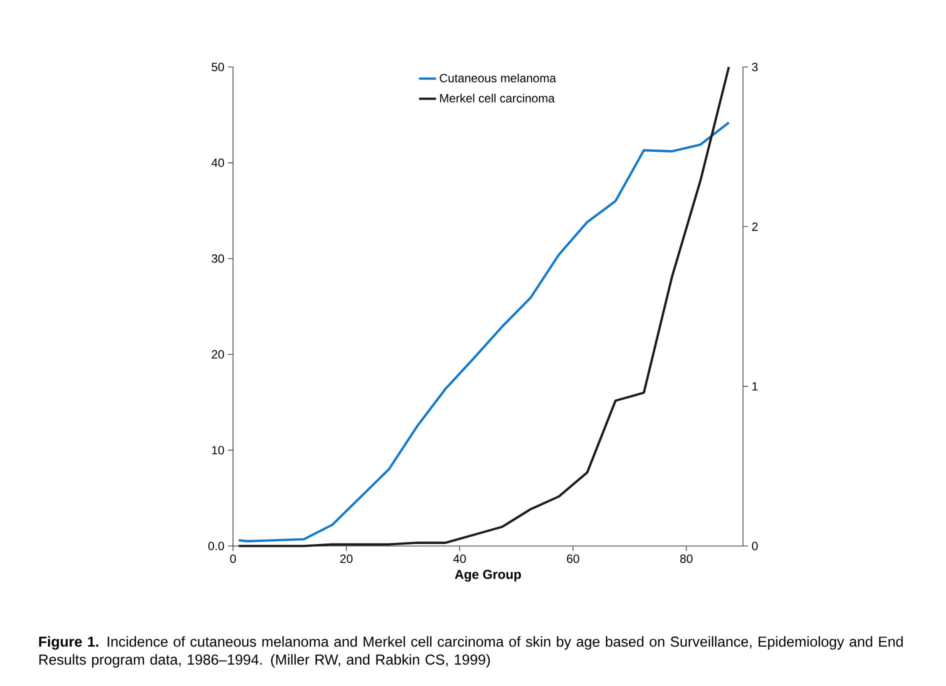 The height and width of the screenshot is (686, 946). I want to click on y-tick-label: 20, so click(218, 354).